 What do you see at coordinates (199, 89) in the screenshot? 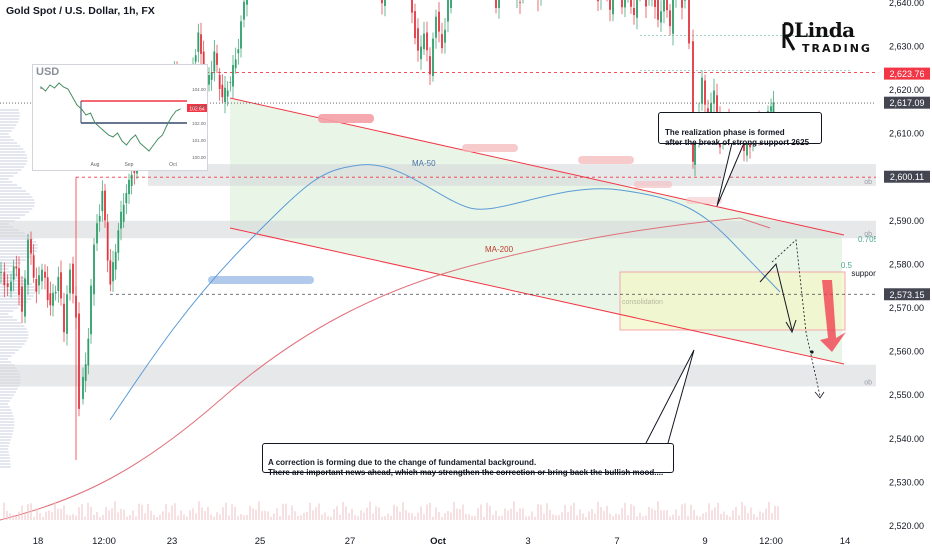
I see `inset-price-tick: 104.00` at bounding box center [199, 89].